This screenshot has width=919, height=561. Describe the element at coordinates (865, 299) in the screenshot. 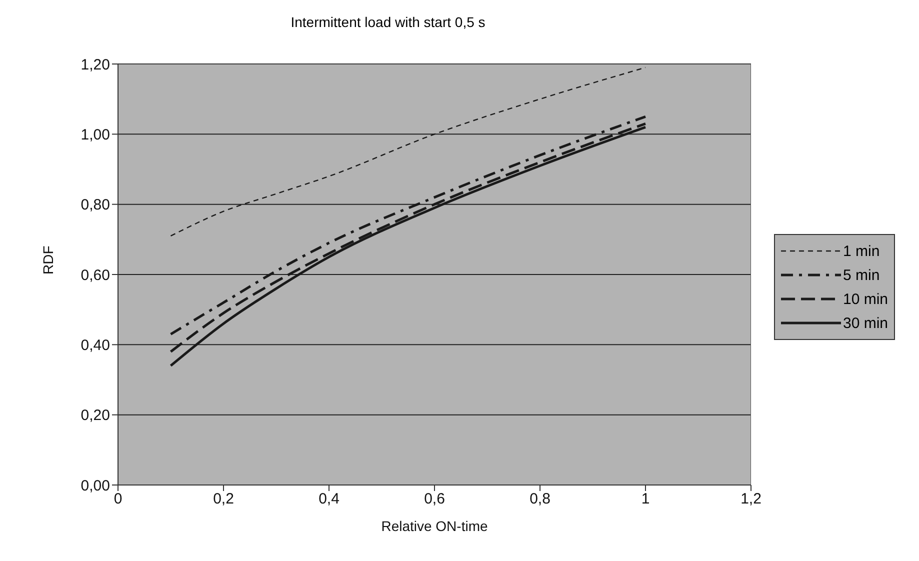

I see `legend-label: 10 min` at that location.